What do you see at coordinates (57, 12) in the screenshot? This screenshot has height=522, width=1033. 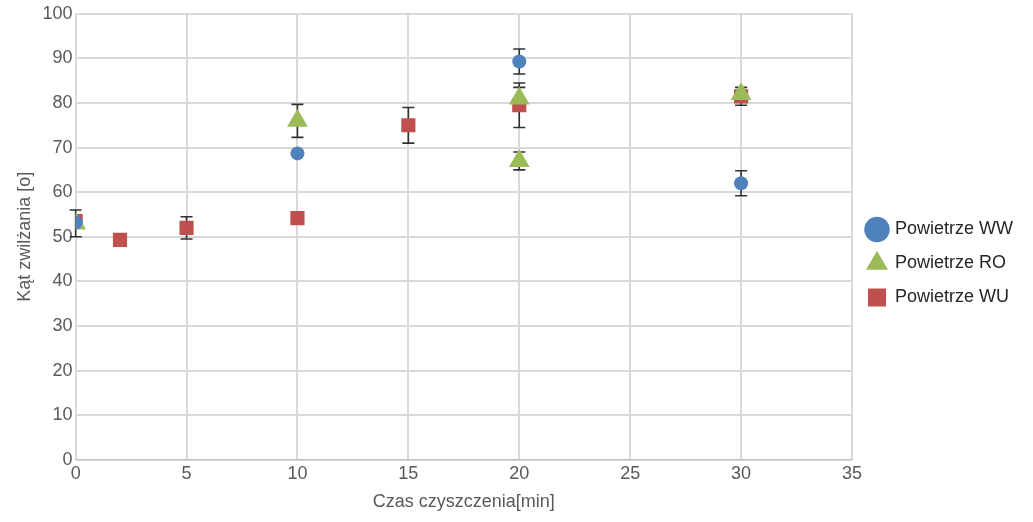 I see `y-tick-label: 100` at bounding box center [57, 12].